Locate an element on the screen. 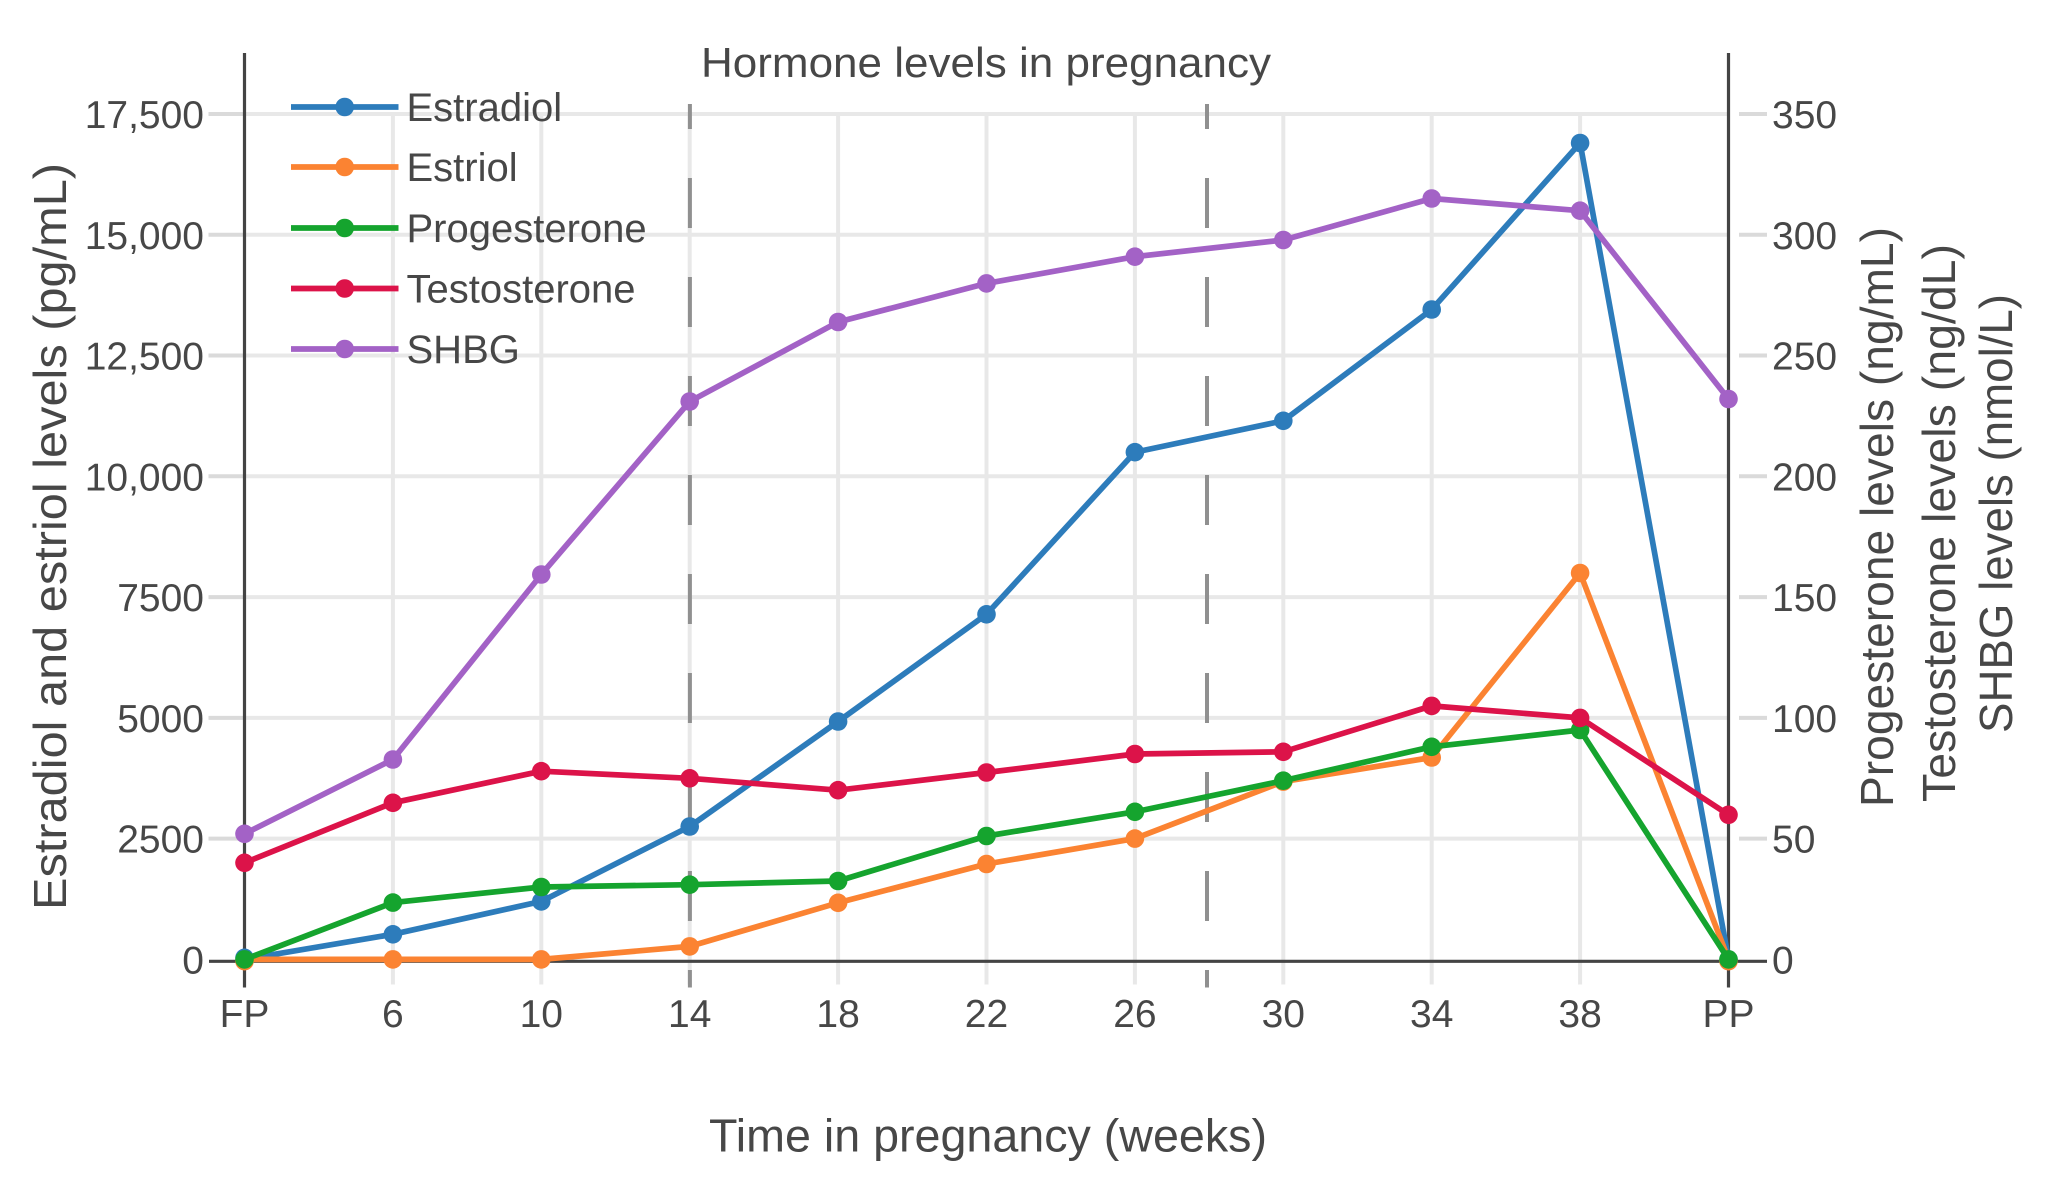 This screenshot has height=1196, width=2048. svg-text: 350 is located at coordinates (1804, 115).